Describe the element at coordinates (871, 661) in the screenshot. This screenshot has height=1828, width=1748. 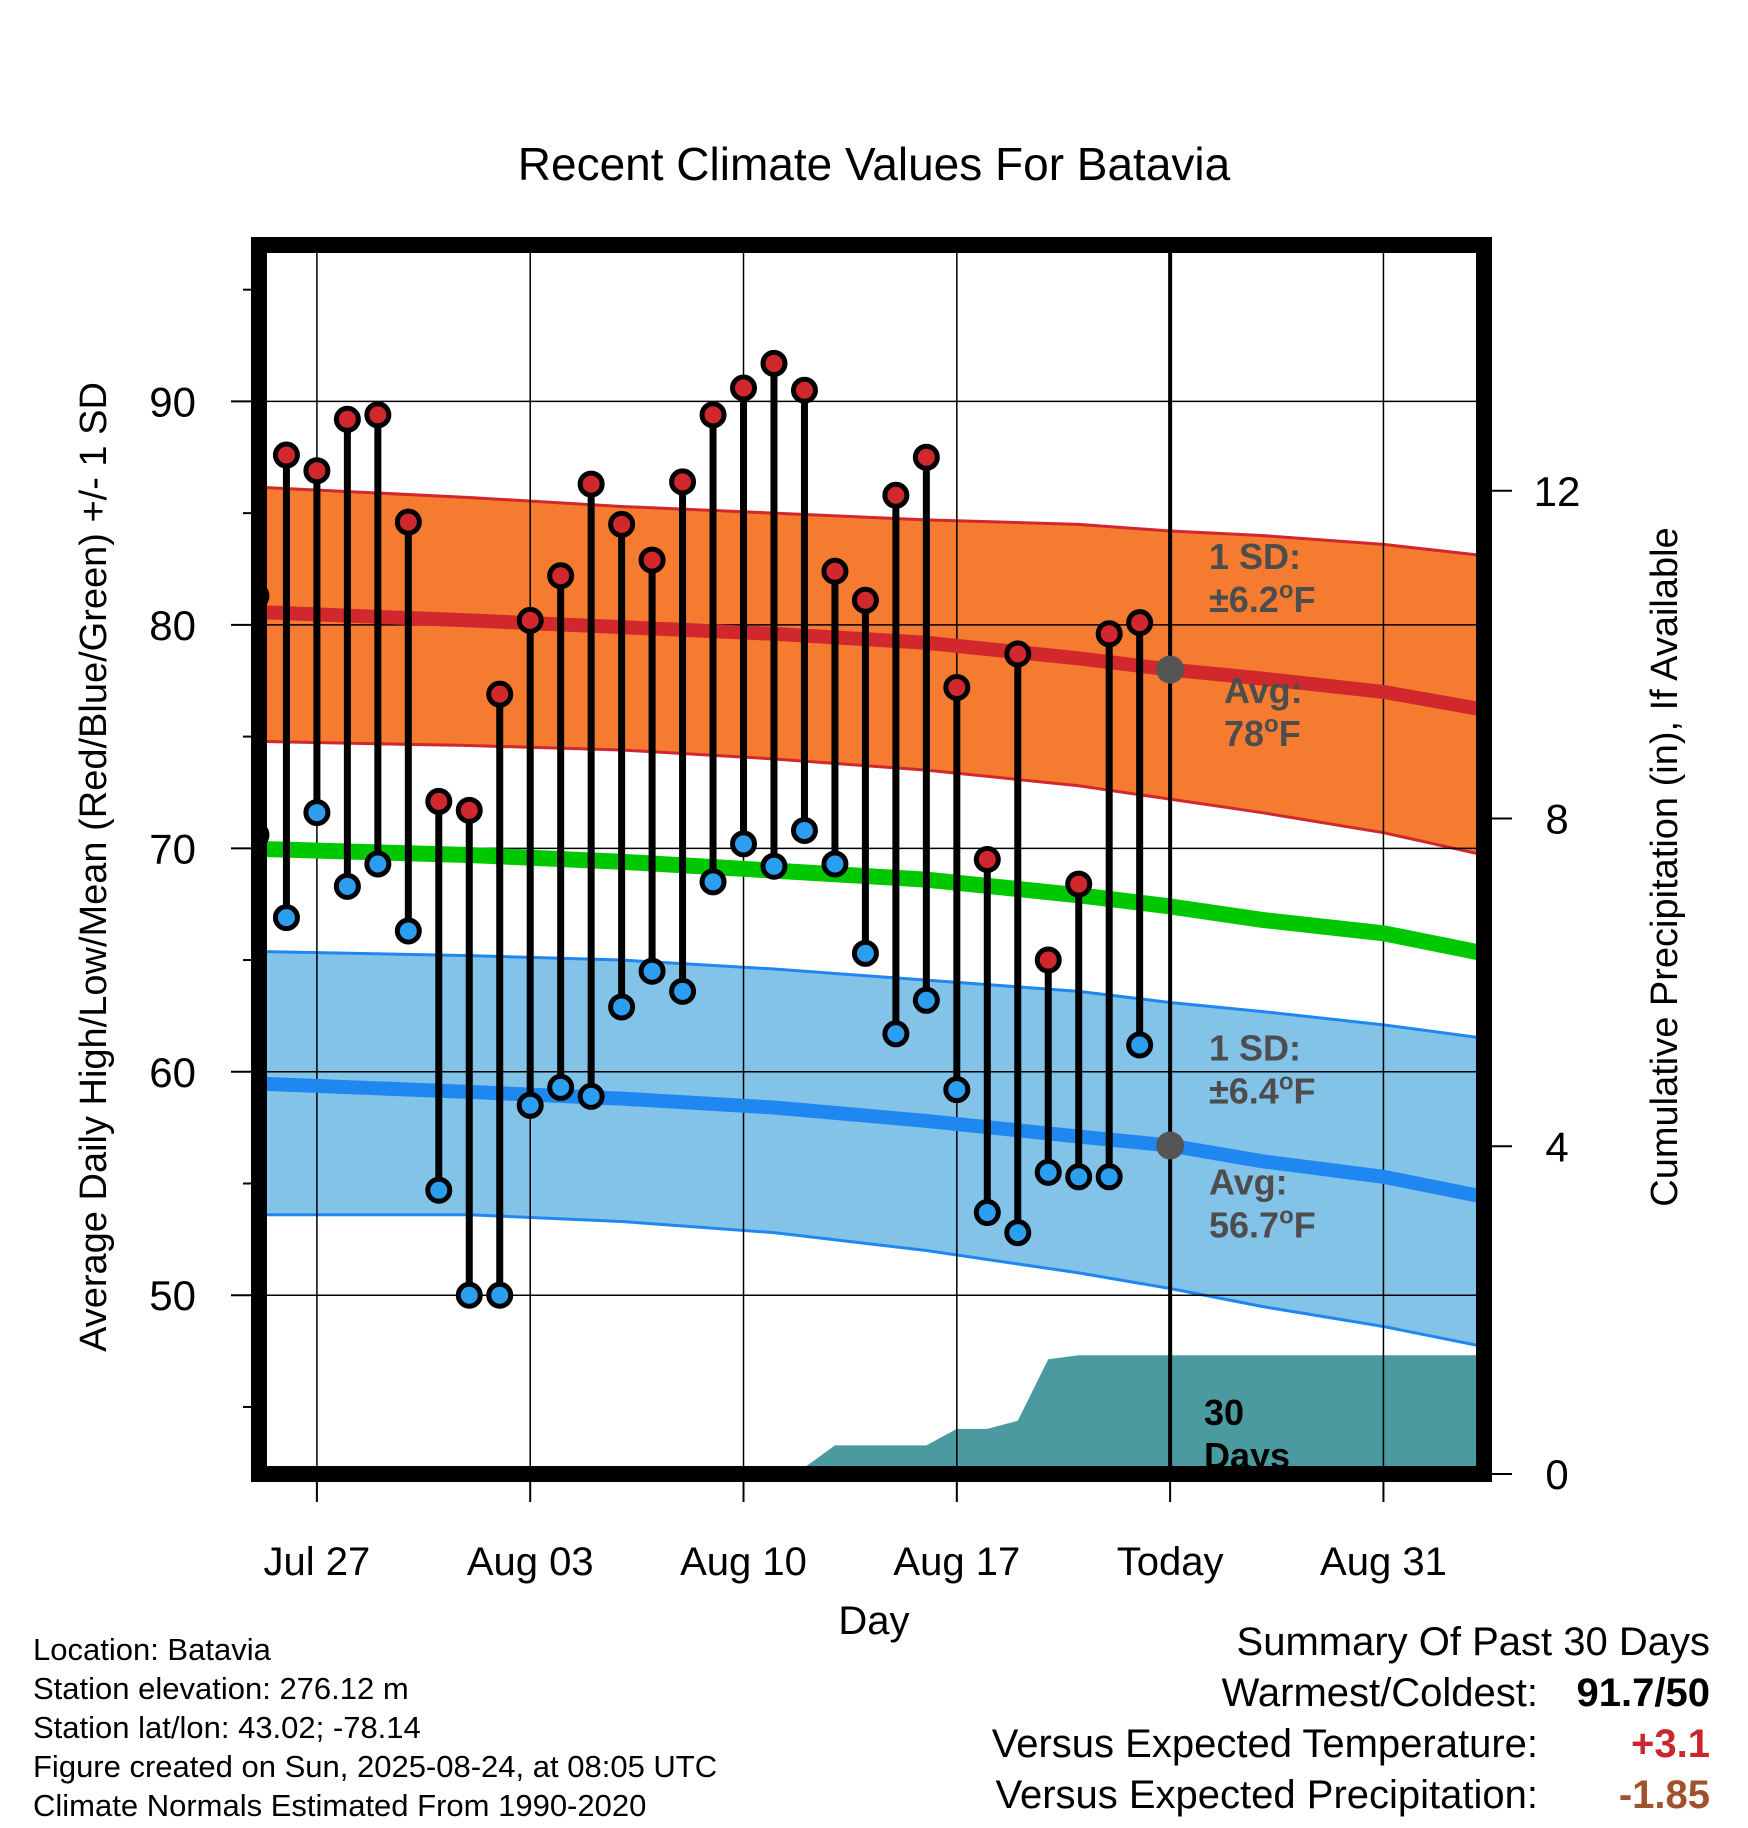
I see `normal-high-line` at that location.